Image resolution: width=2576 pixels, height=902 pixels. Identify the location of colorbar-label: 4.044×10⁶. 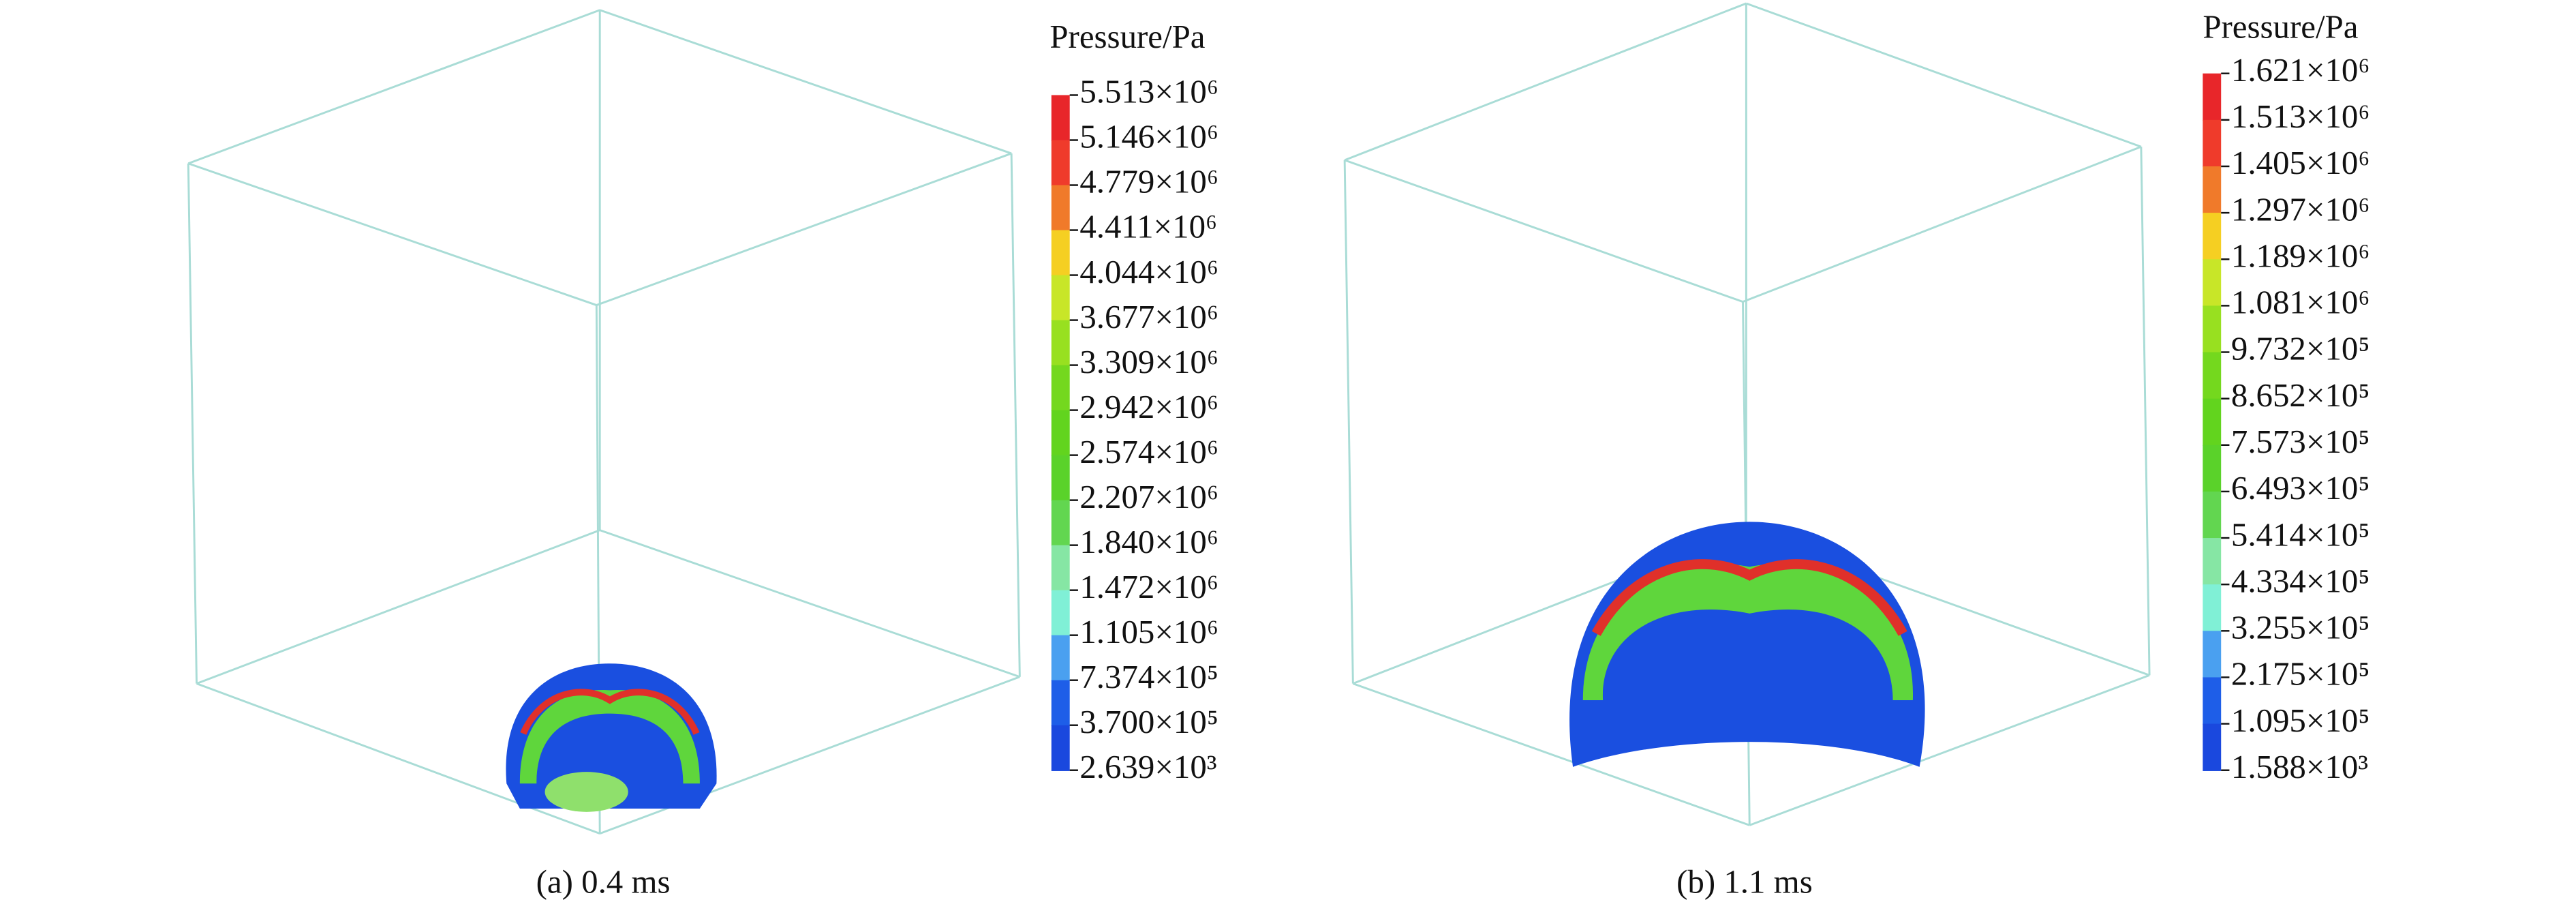
(1148, 272).